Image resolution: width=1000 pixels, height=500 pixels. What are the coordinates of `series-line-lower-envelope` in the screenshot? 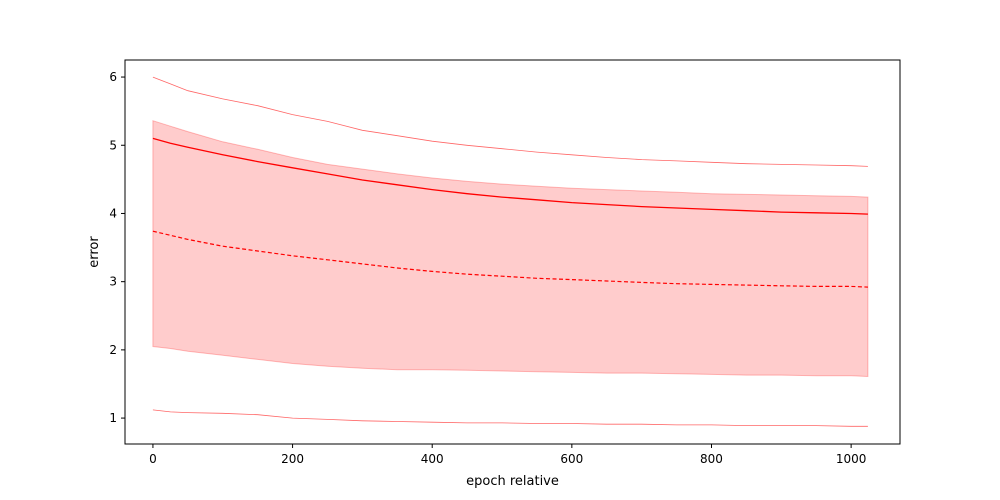 It's located at (510, 418).